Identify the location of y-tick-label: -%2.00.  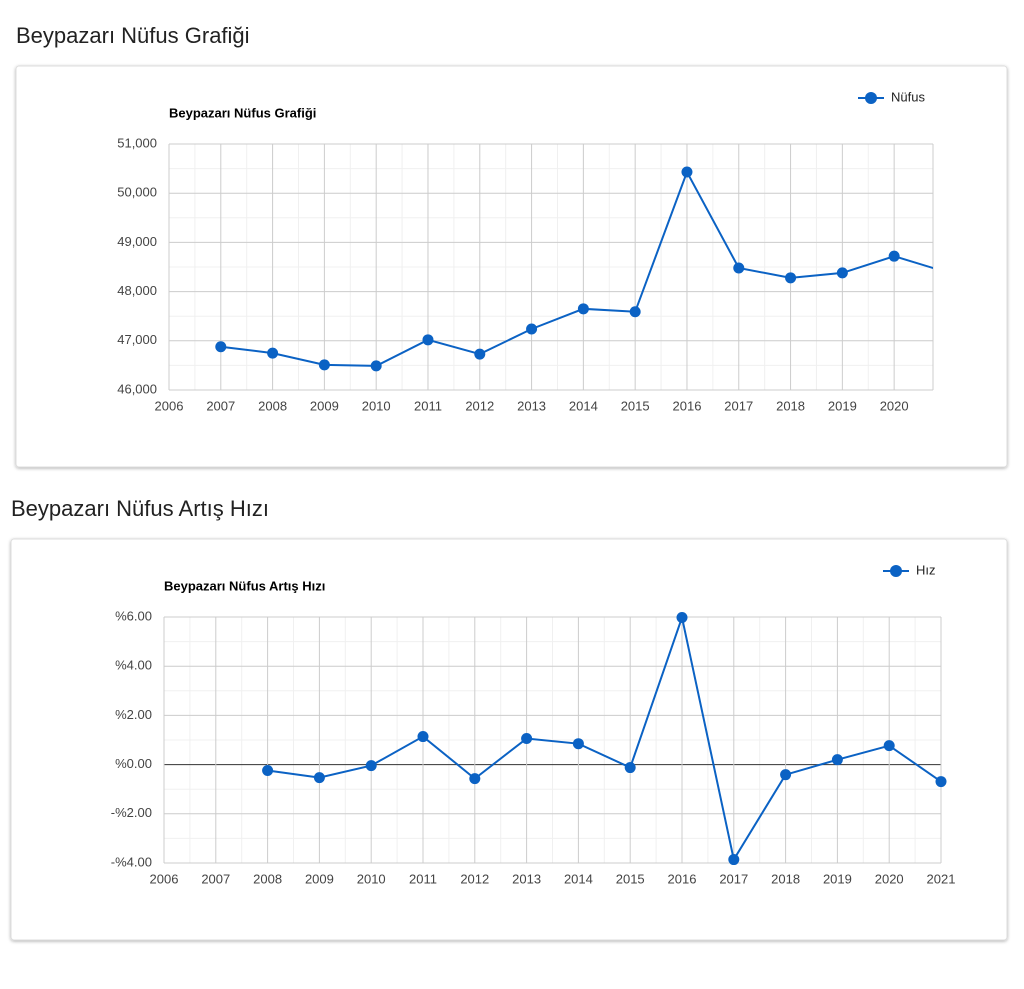
(131, 812).